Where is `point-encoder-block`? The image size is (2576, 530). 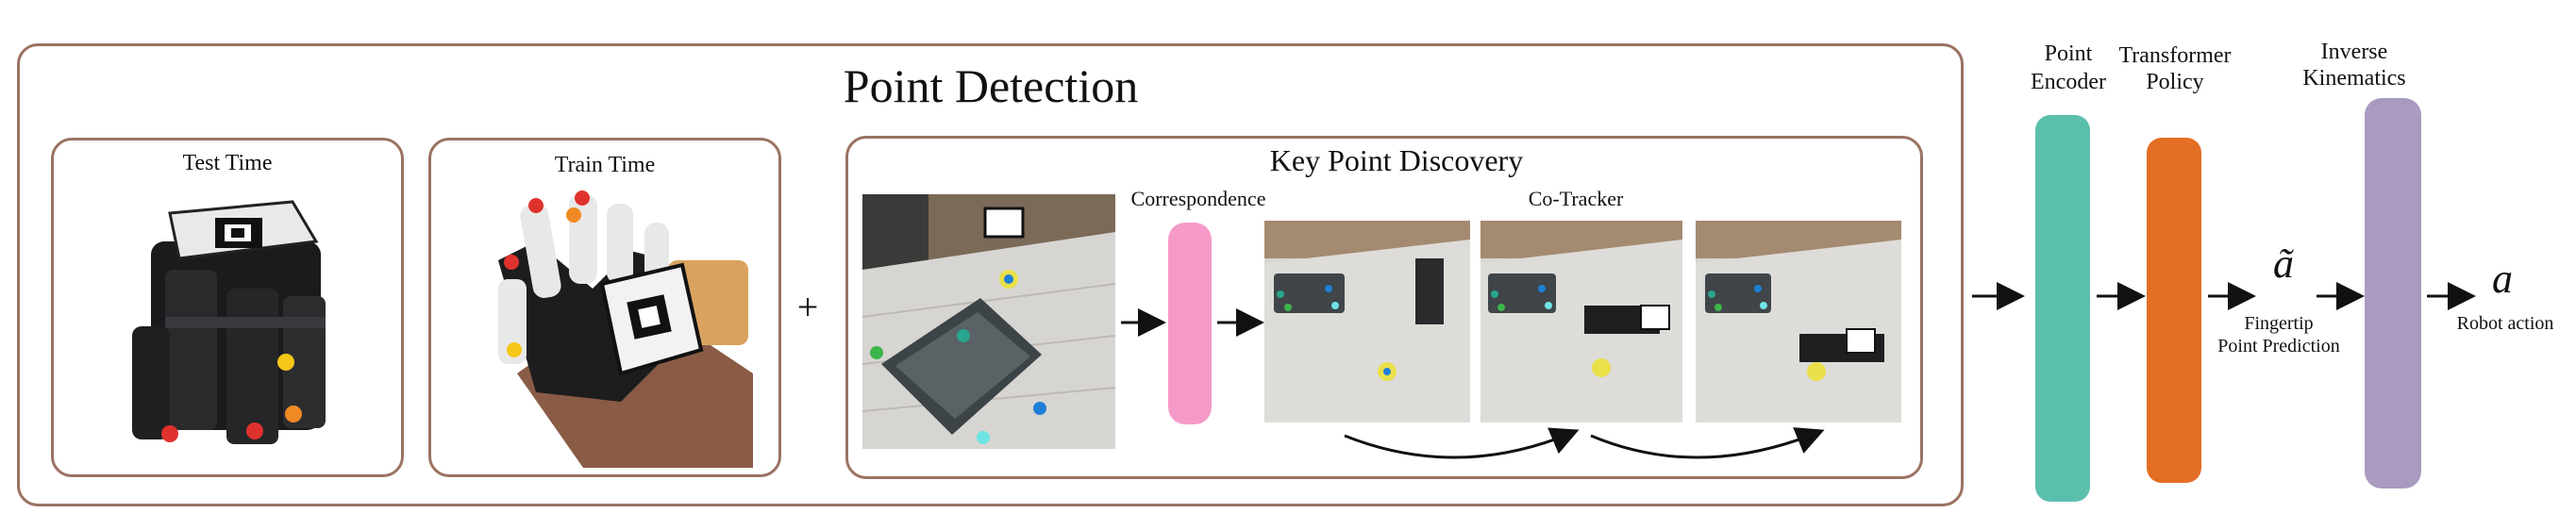 point-encoder-block is located at coordinates (2062, 308).